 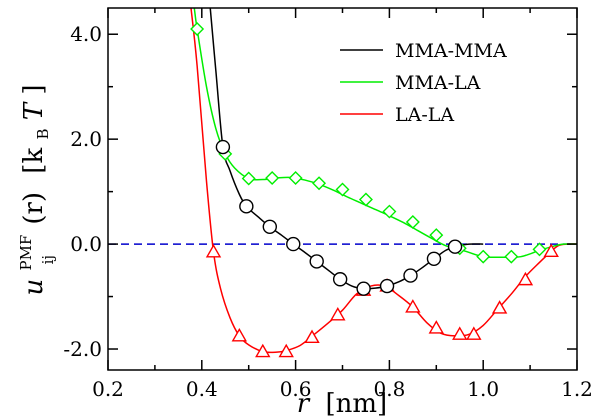 What do you see at coordinates (82, 349) in the screenshot?
I see `y-tick-label: -2.0` at bounding box center [82, 349].